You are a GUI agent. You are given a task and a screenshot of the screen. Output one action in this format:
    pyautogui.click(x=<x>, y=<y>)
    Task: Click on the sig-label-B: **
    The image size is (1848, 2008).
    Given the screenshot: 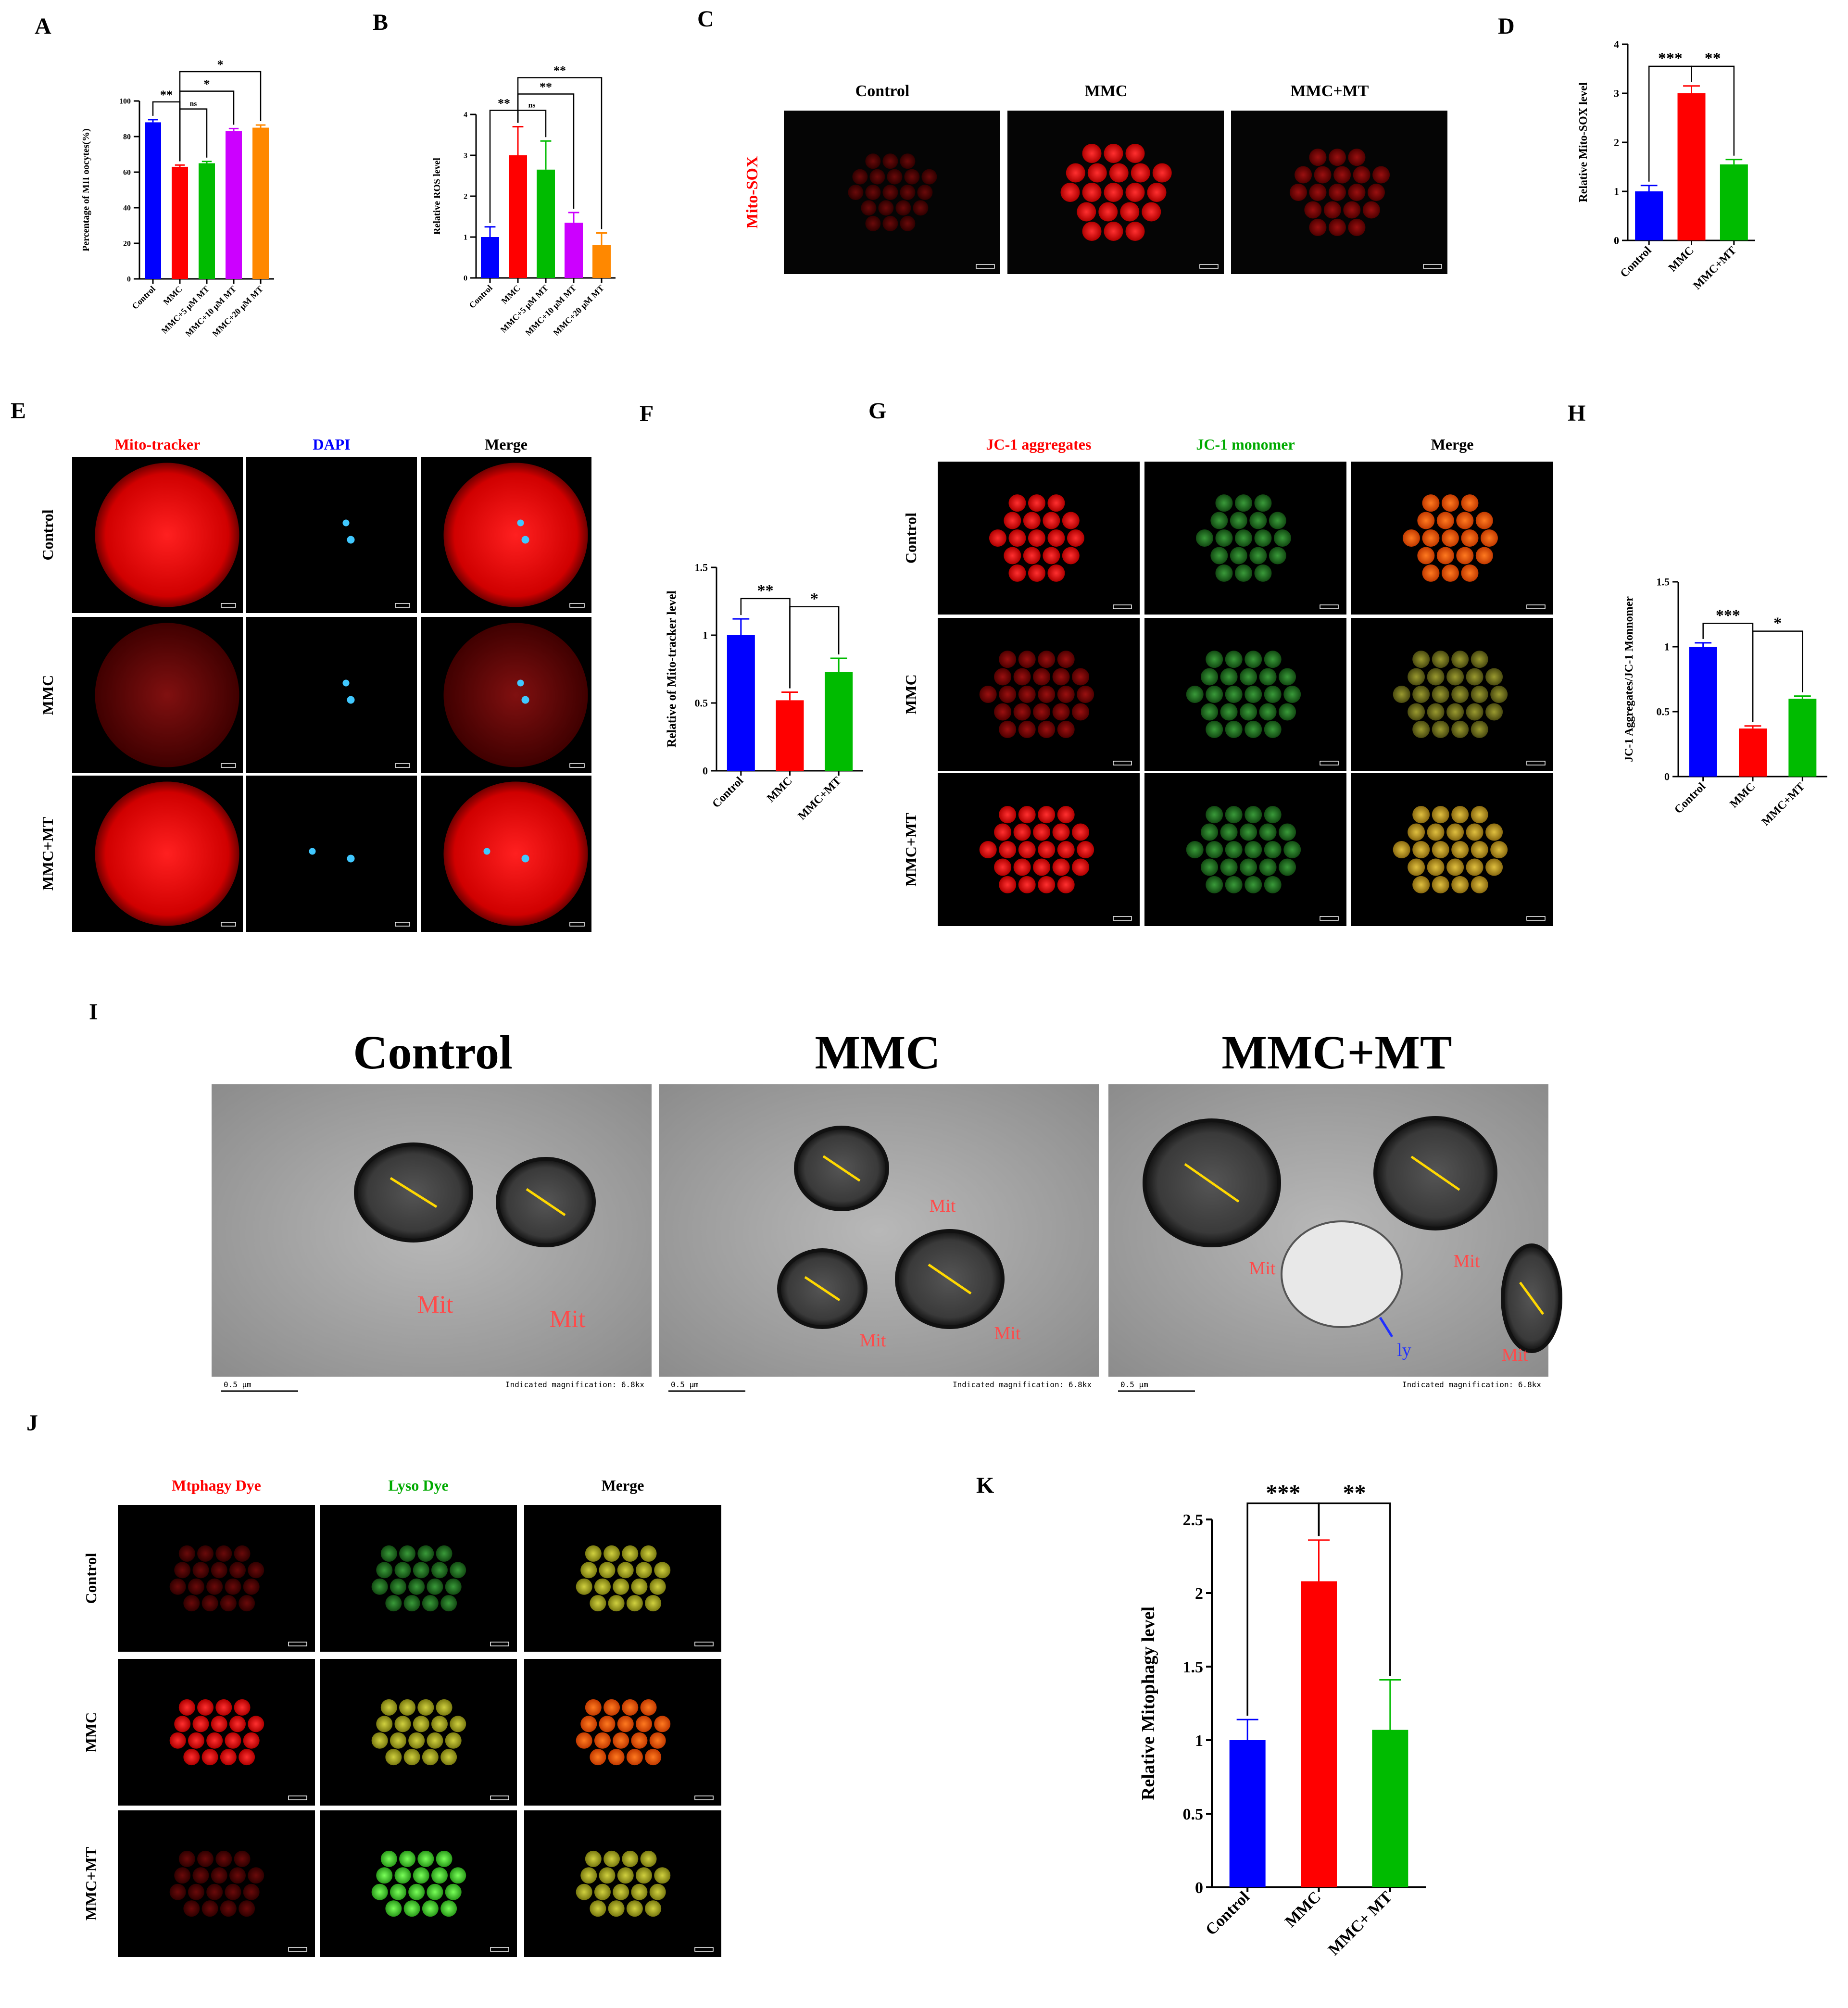 What is the action you would take?
    pyautogui.click(x=559, y=71)
    